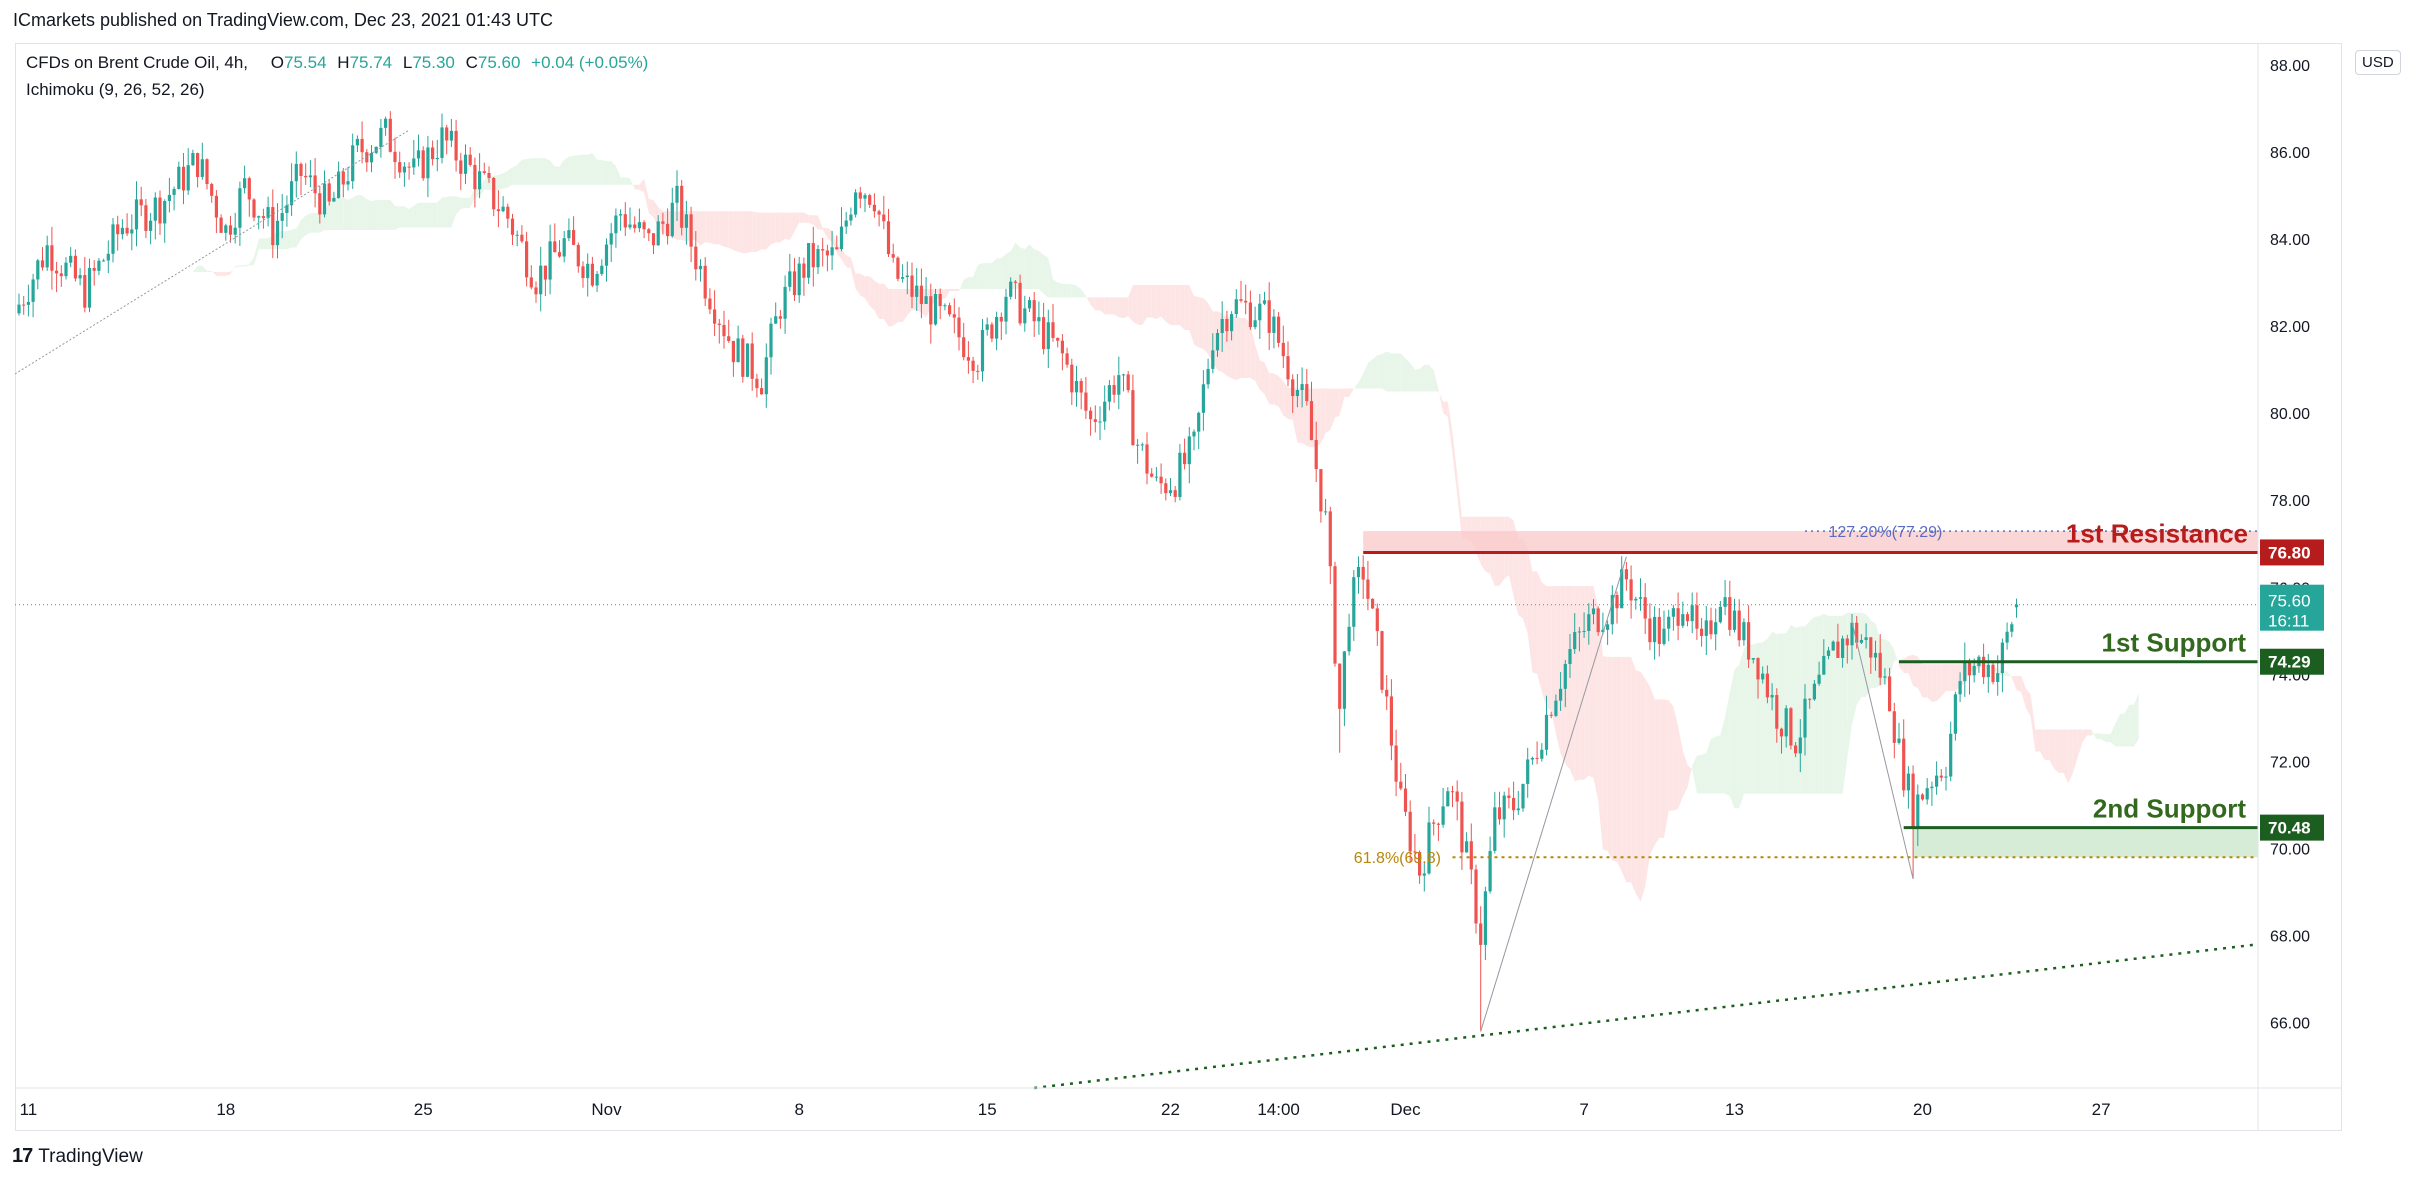 The width and height of the screenshot is (2431, 1185). What do you see at coordinates (1886, 532) in the screenshot?
I see `fib-127-label: 127.20%(77.29)` at bounding box center [1886, 532].